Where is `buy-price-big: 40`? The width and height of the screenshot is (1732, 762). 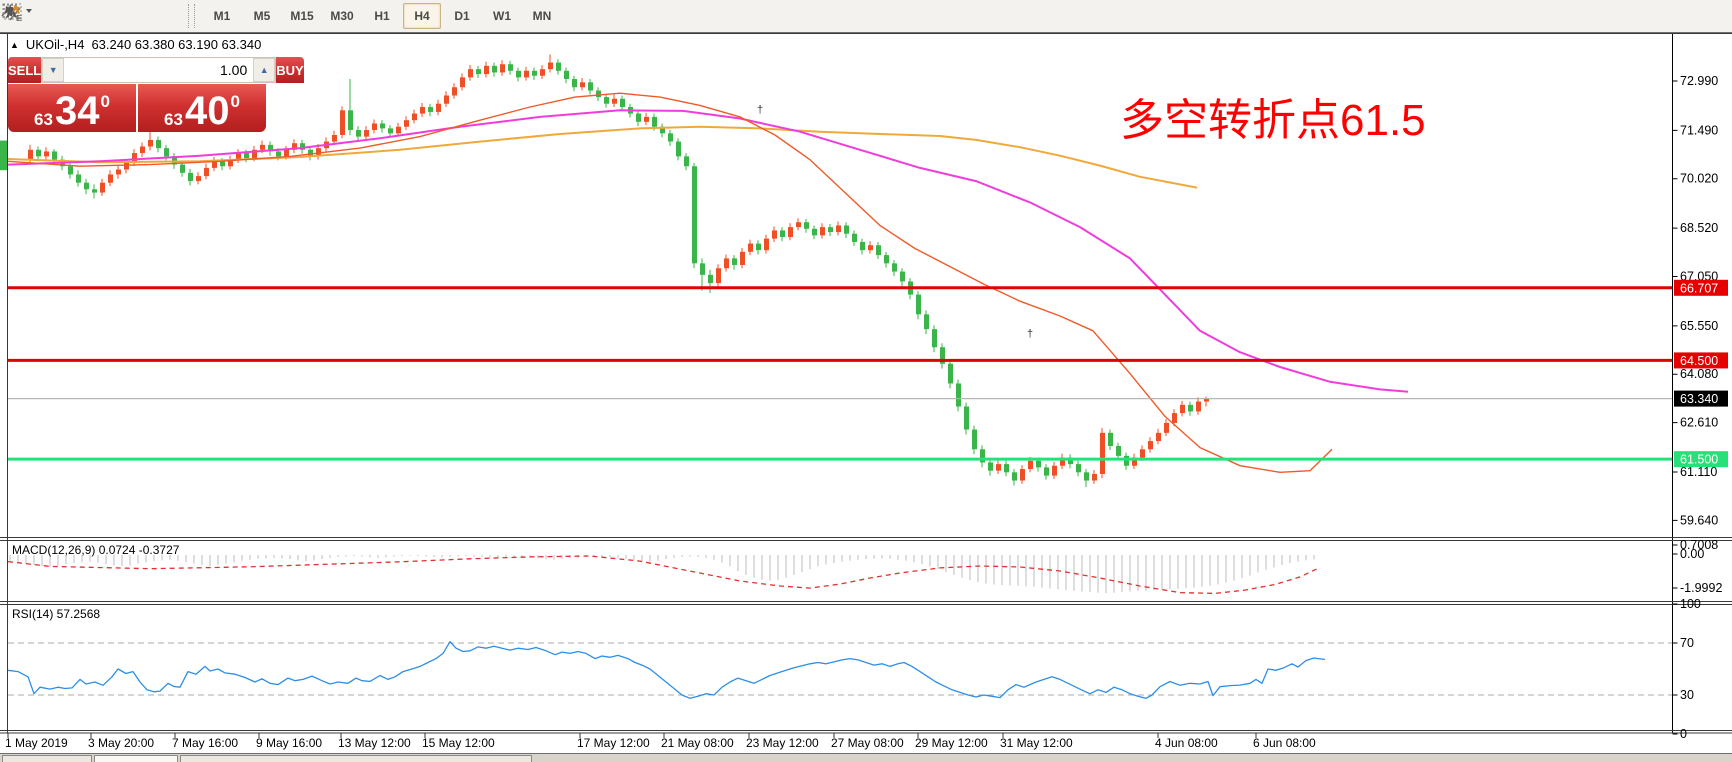 buy-price-big: 40 is located at coordinates (207, 111).